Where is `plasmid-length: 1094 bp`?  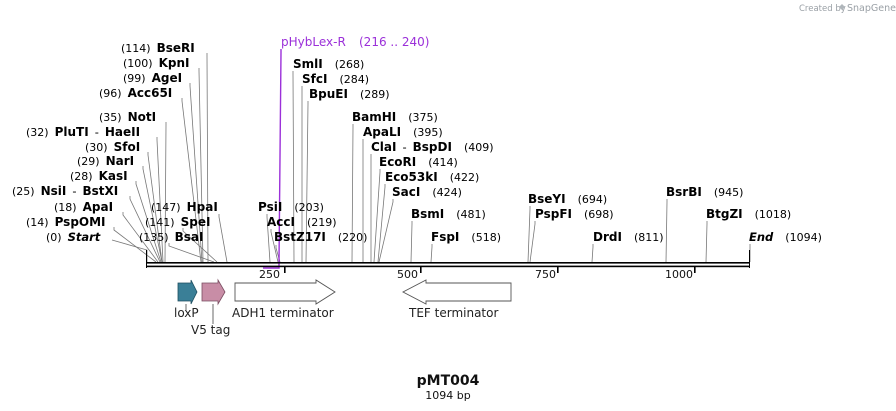
plasmid-length: 1094 bp is located at coordinates (447, 395).